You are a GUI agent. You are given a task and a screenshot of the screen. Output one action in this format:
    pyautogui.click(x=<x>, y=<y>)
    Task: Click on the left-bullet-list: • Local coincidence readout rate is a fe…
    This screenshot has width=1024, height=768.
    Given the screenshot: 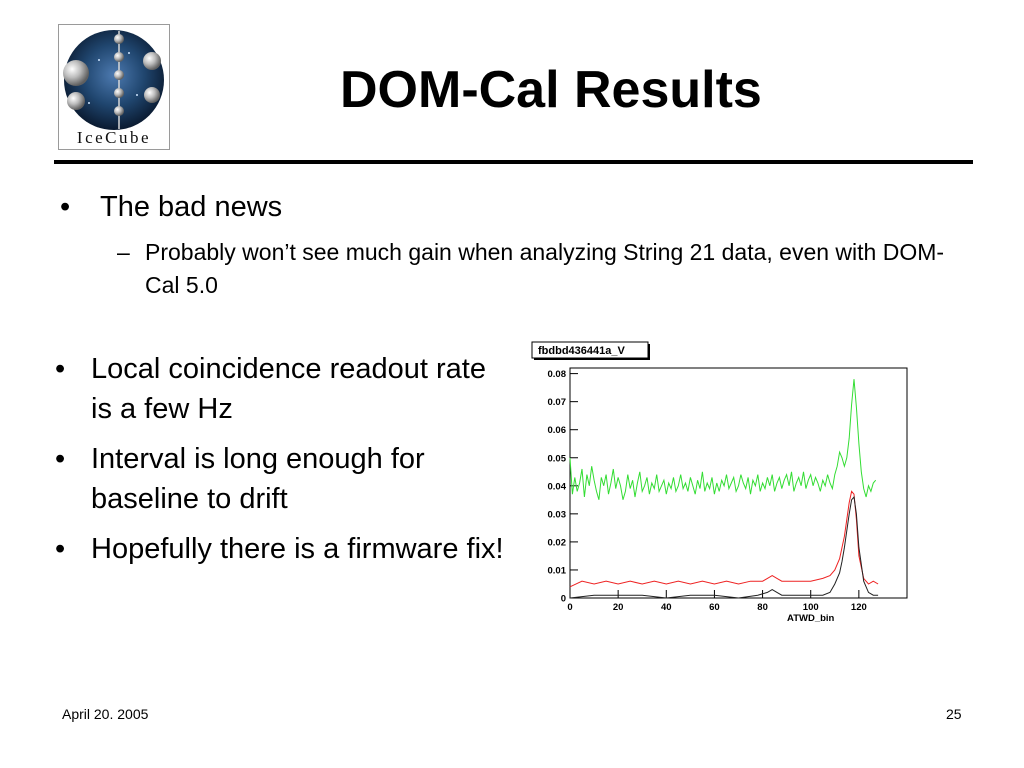 What is the action you would take?
    pyautogui.click(x=280, y=464)
    